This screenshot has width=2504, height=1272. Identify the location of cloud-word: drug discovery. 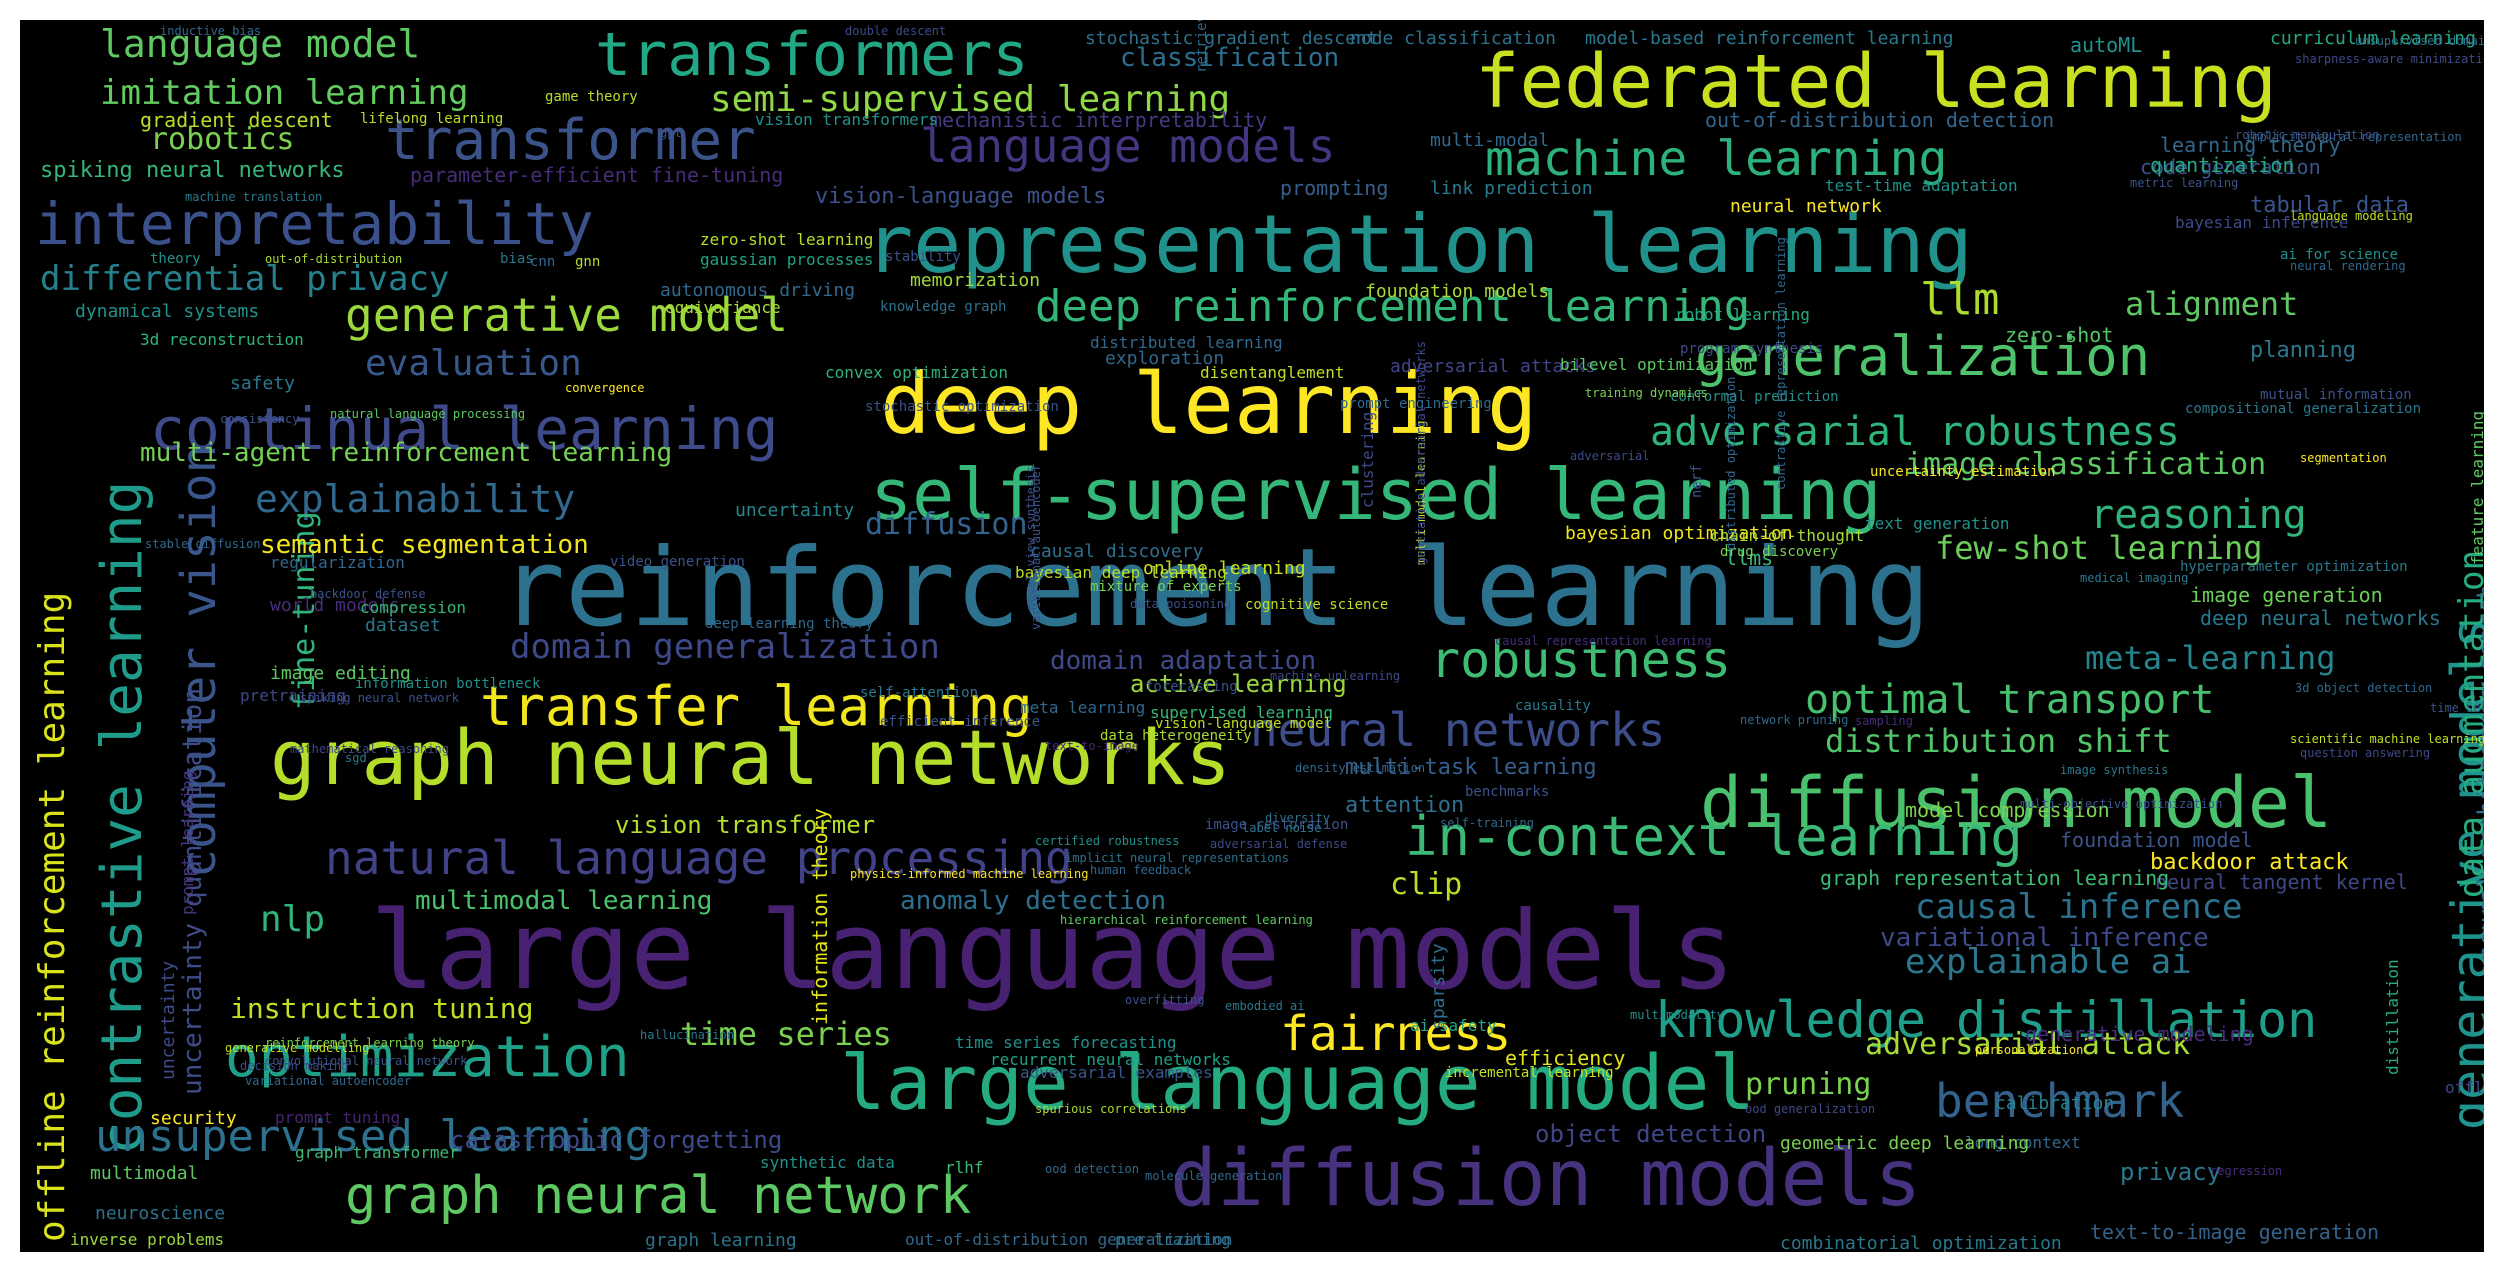
(1779, 552).